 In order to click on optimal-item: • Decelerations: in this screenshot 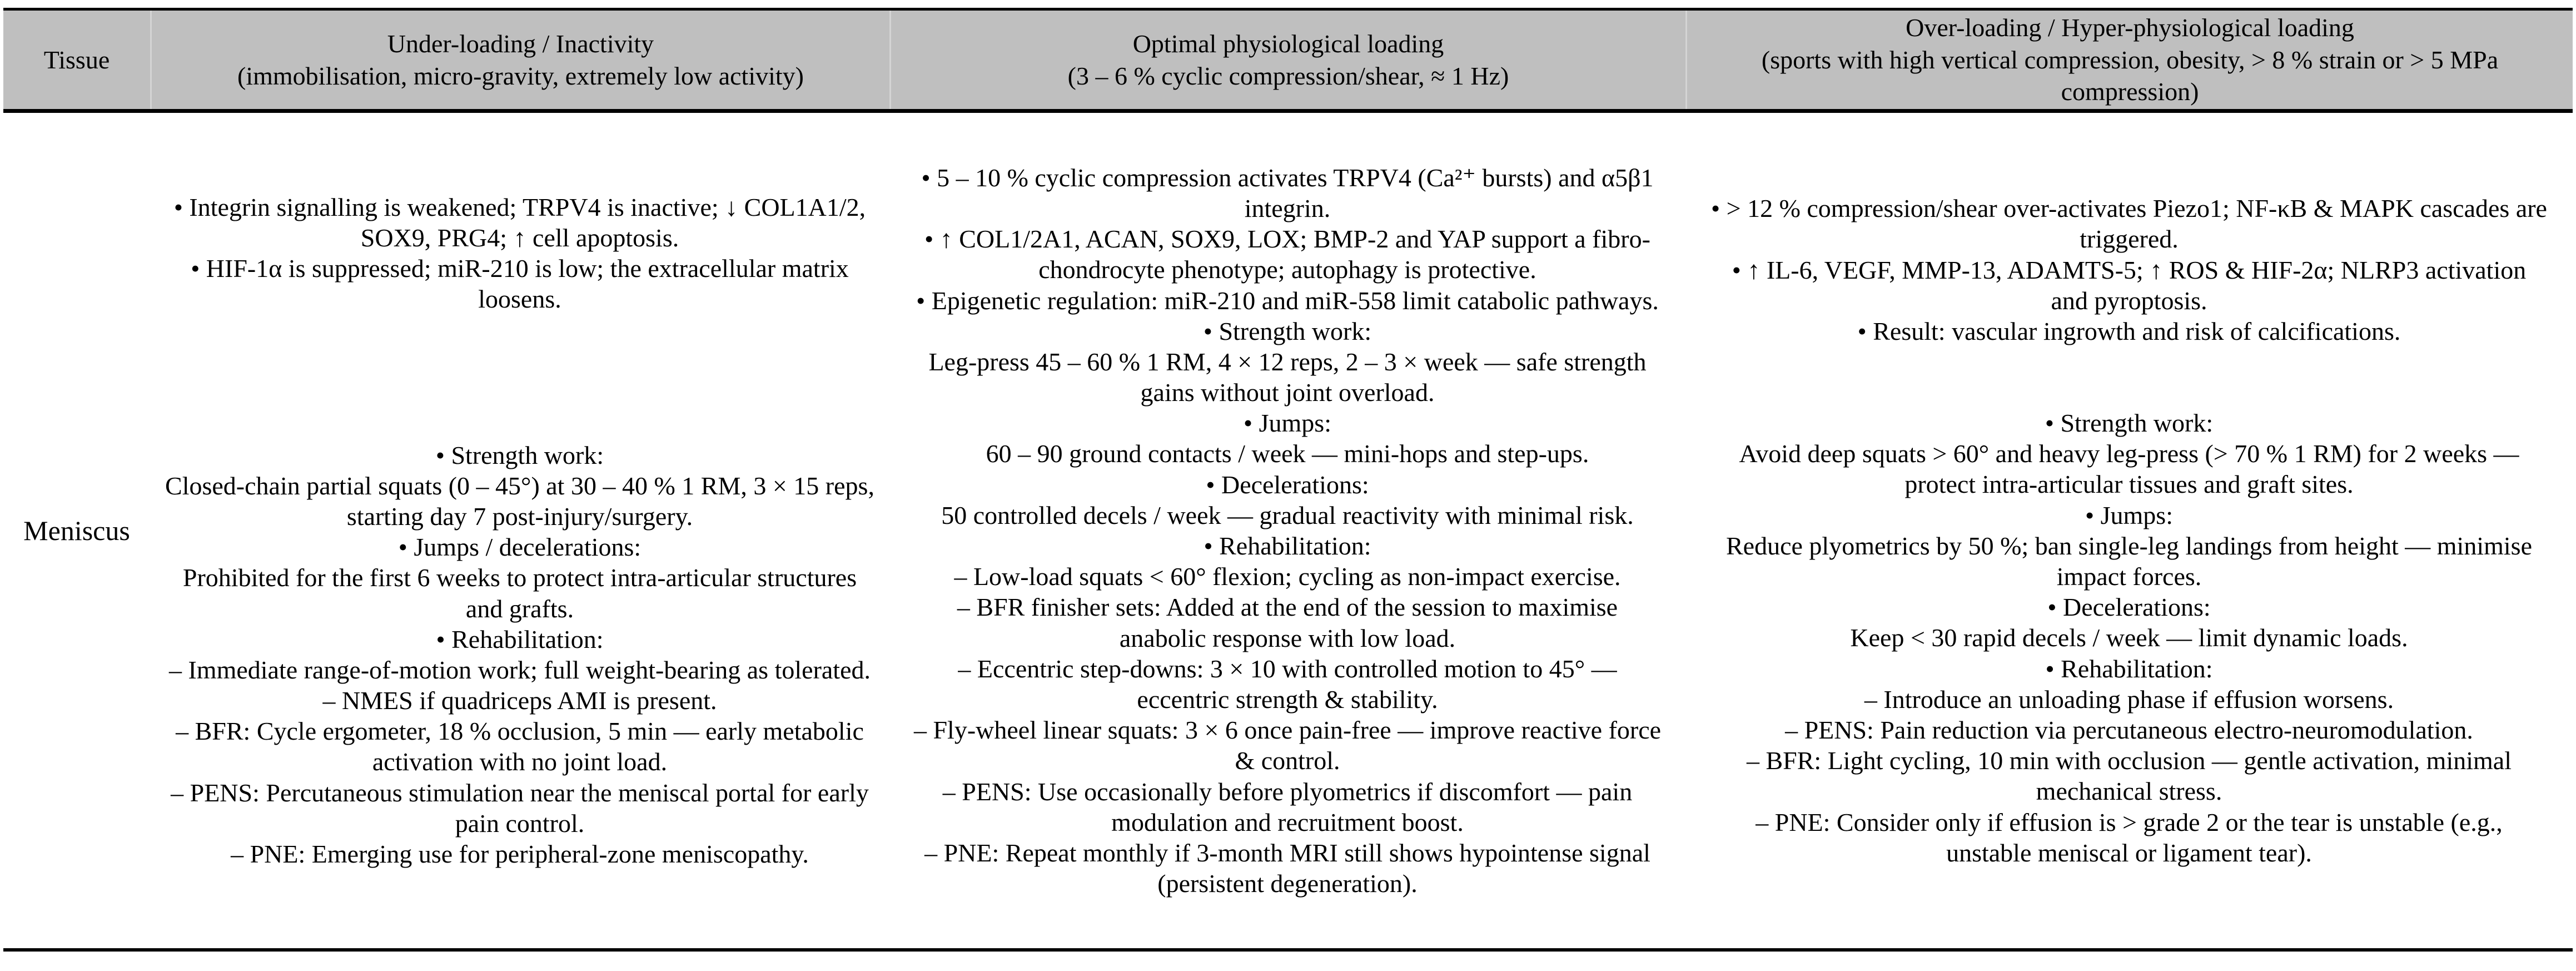, I will do `click(1288, 484)`.